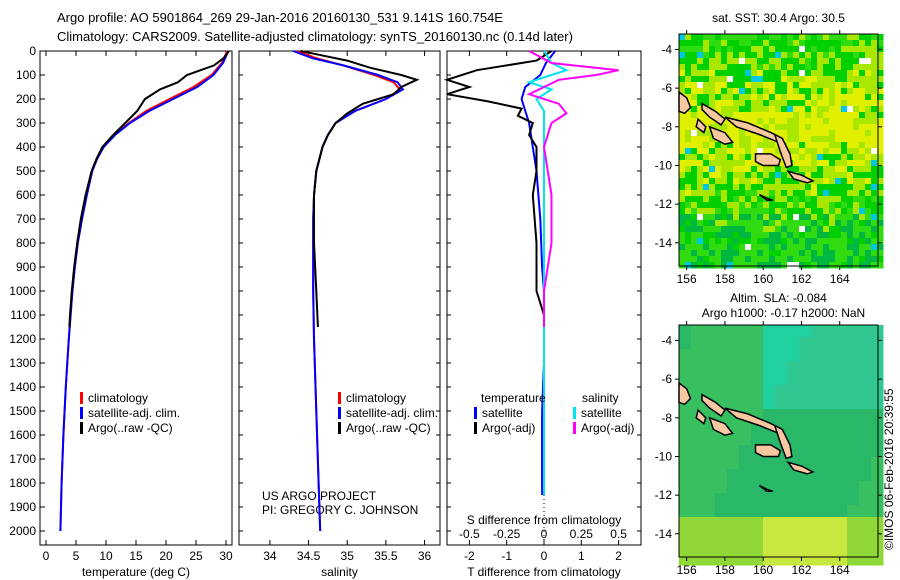  Describe the element at coordinates (26, 99) in the screenshot. I see `depth-tick-label: 200` at that location.